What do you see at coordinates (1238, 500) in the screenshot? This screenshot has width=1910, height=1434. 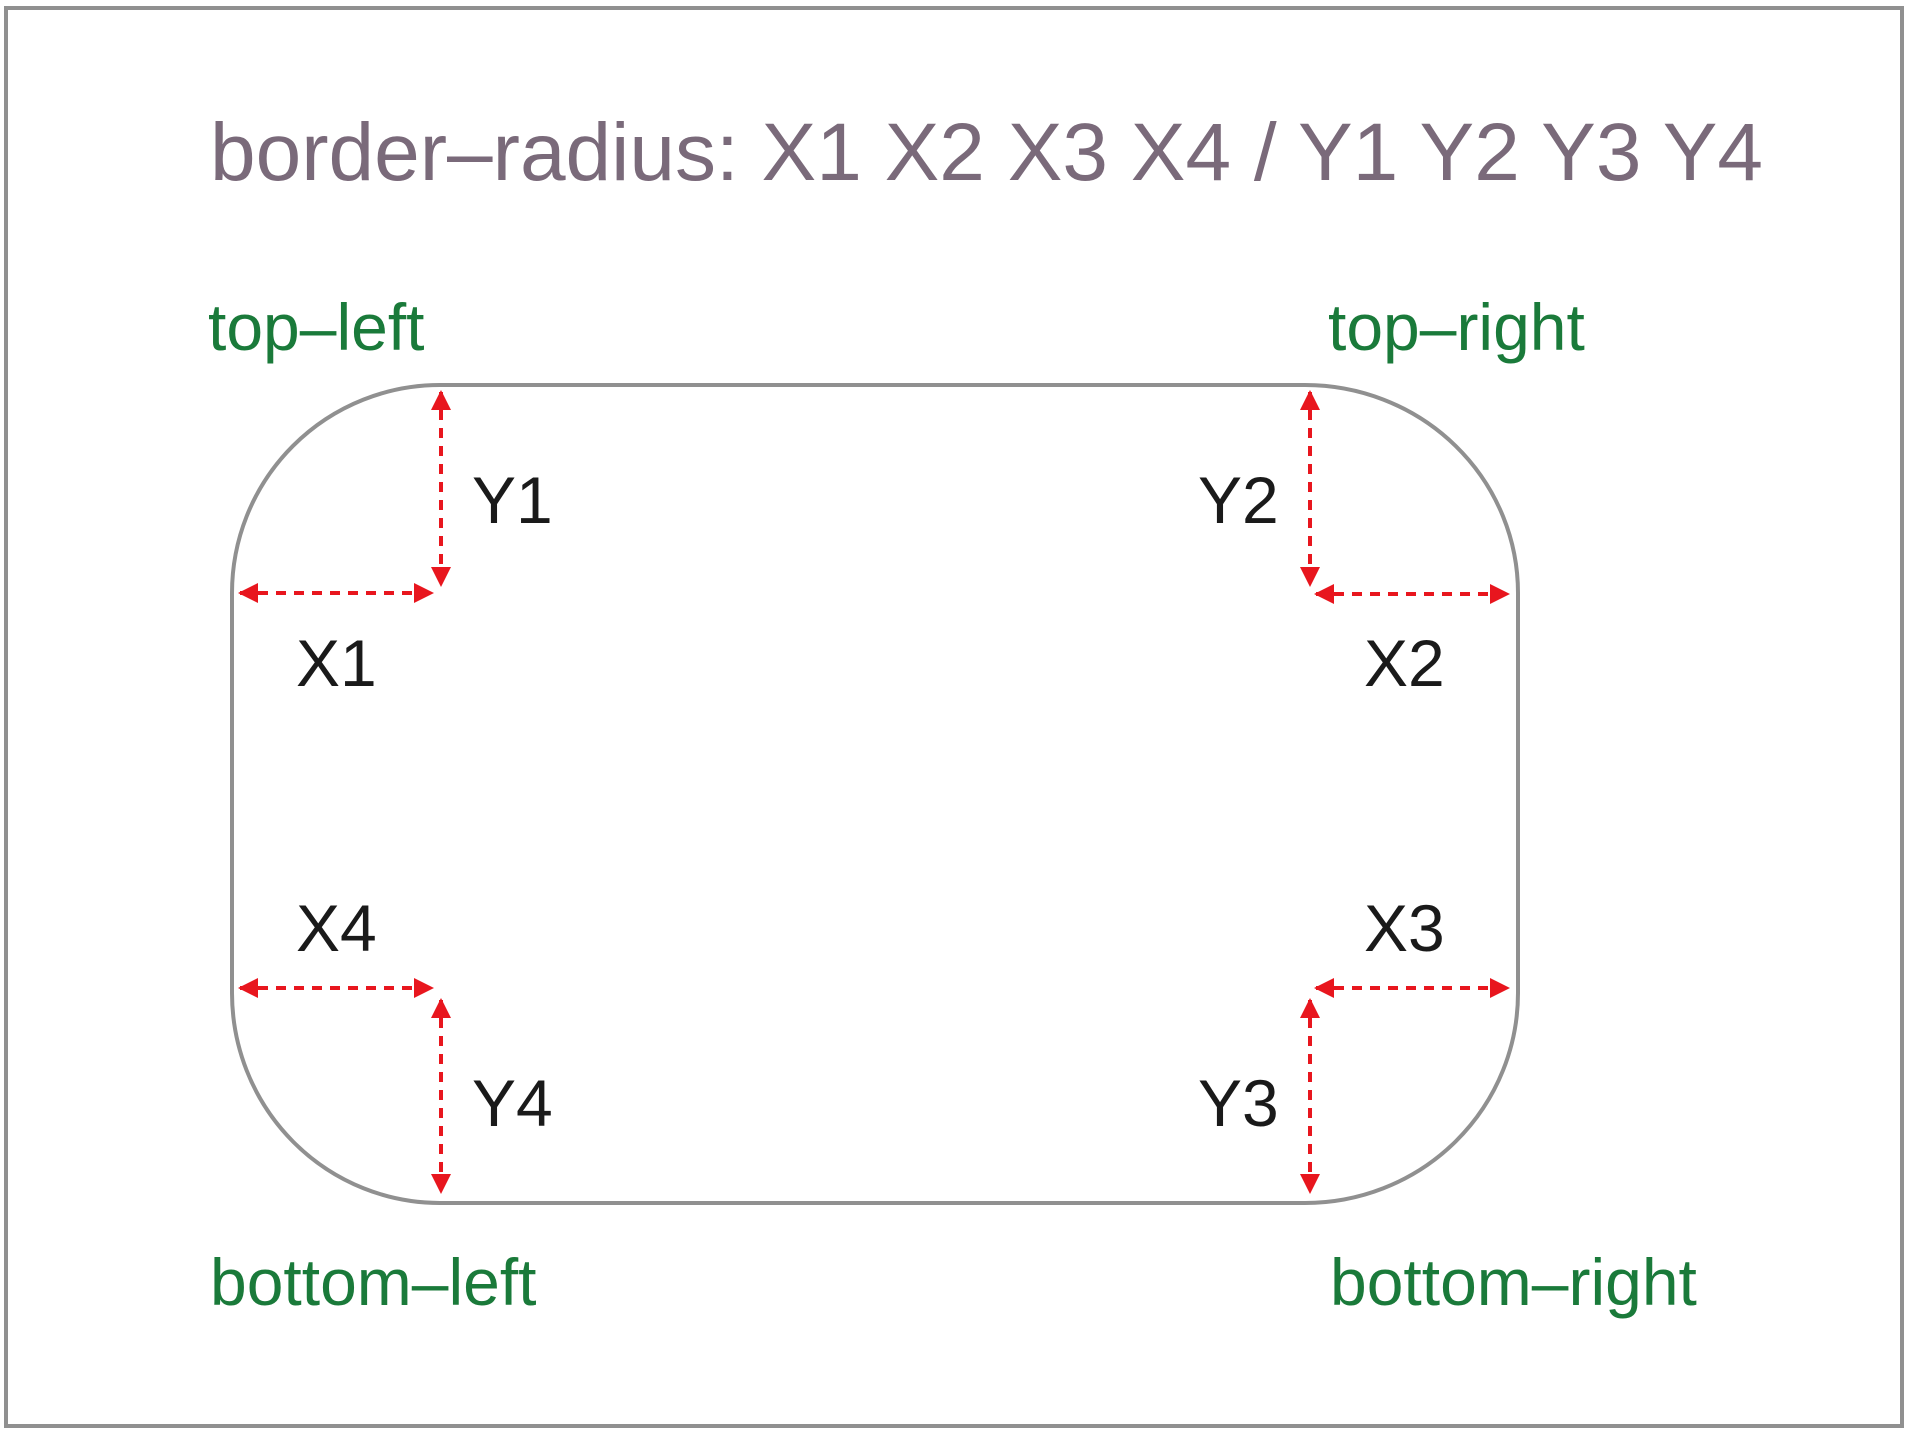 I see `label-y2: Y2` at bounding box center [1238, 500].